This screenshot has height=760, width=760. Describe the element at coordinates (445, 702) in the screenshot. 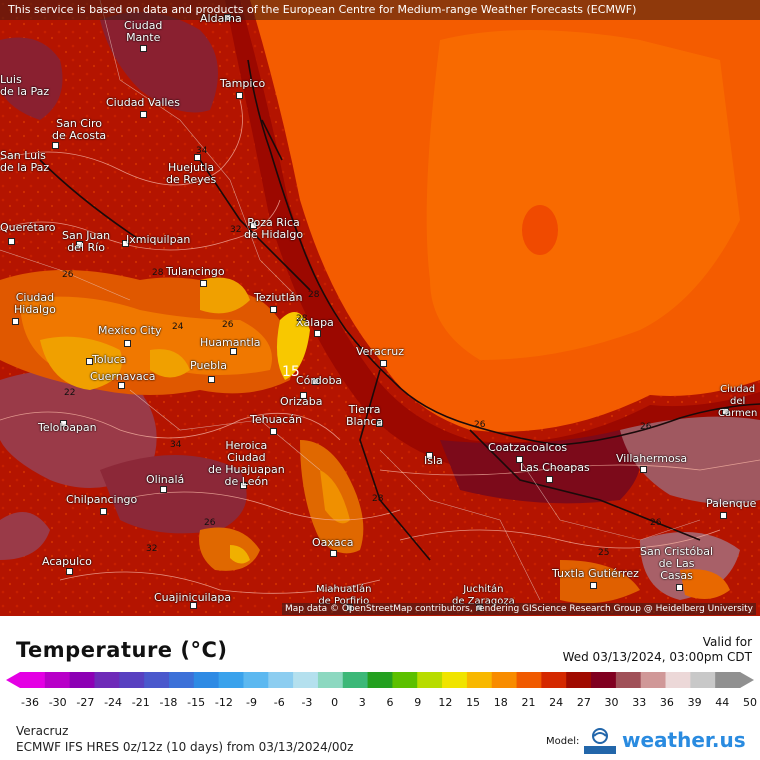

I see `scale-tick-label: 12` at that location.